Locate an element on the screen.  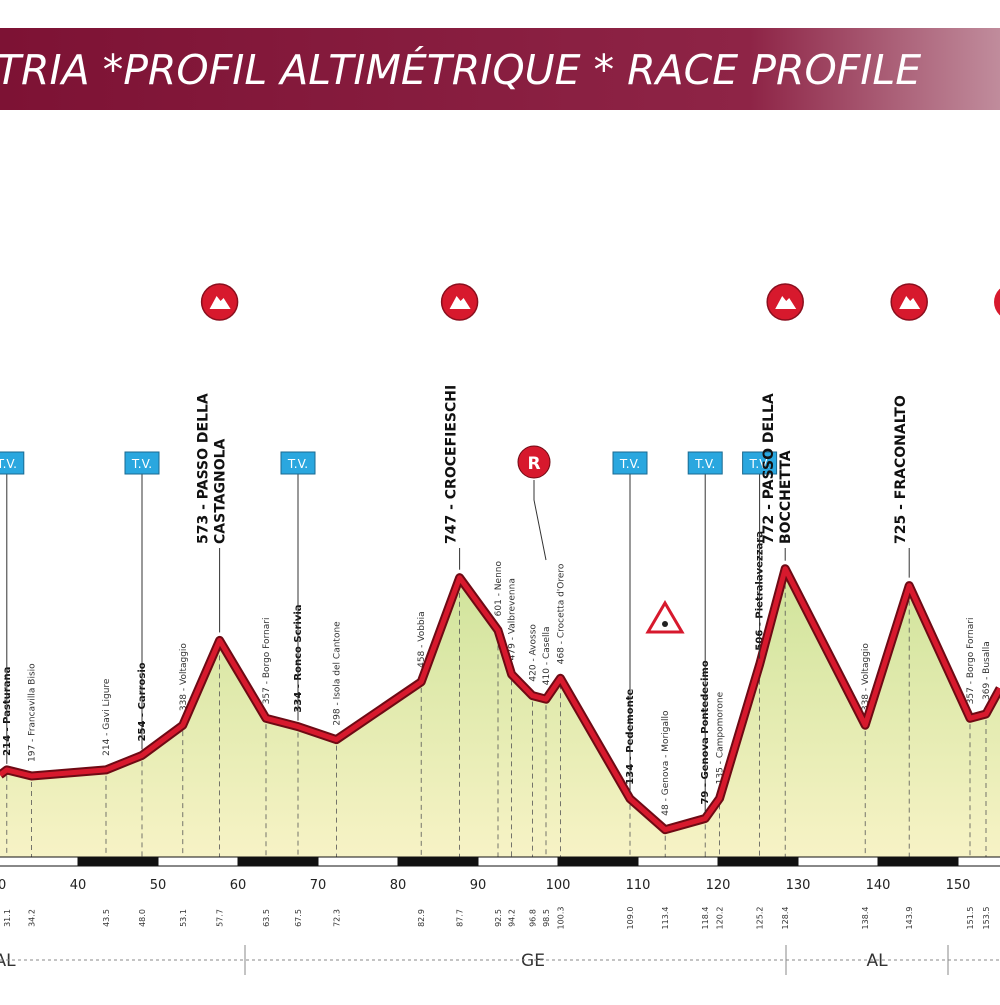
km-label: 96.8 is located at coordinates (532, 918).